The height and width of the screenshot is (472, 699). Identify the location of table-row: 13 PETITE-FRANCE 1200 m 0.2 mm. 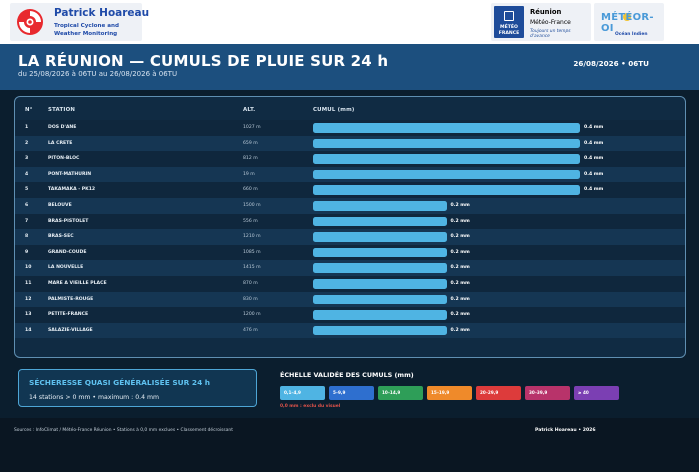
(350, 315).